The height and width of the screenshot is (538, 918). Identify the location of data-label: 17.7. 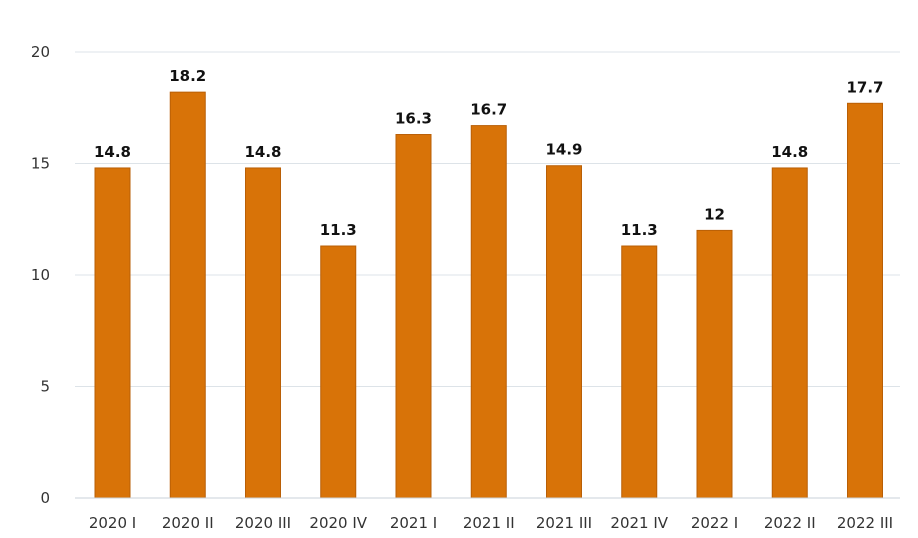
(864, 87).